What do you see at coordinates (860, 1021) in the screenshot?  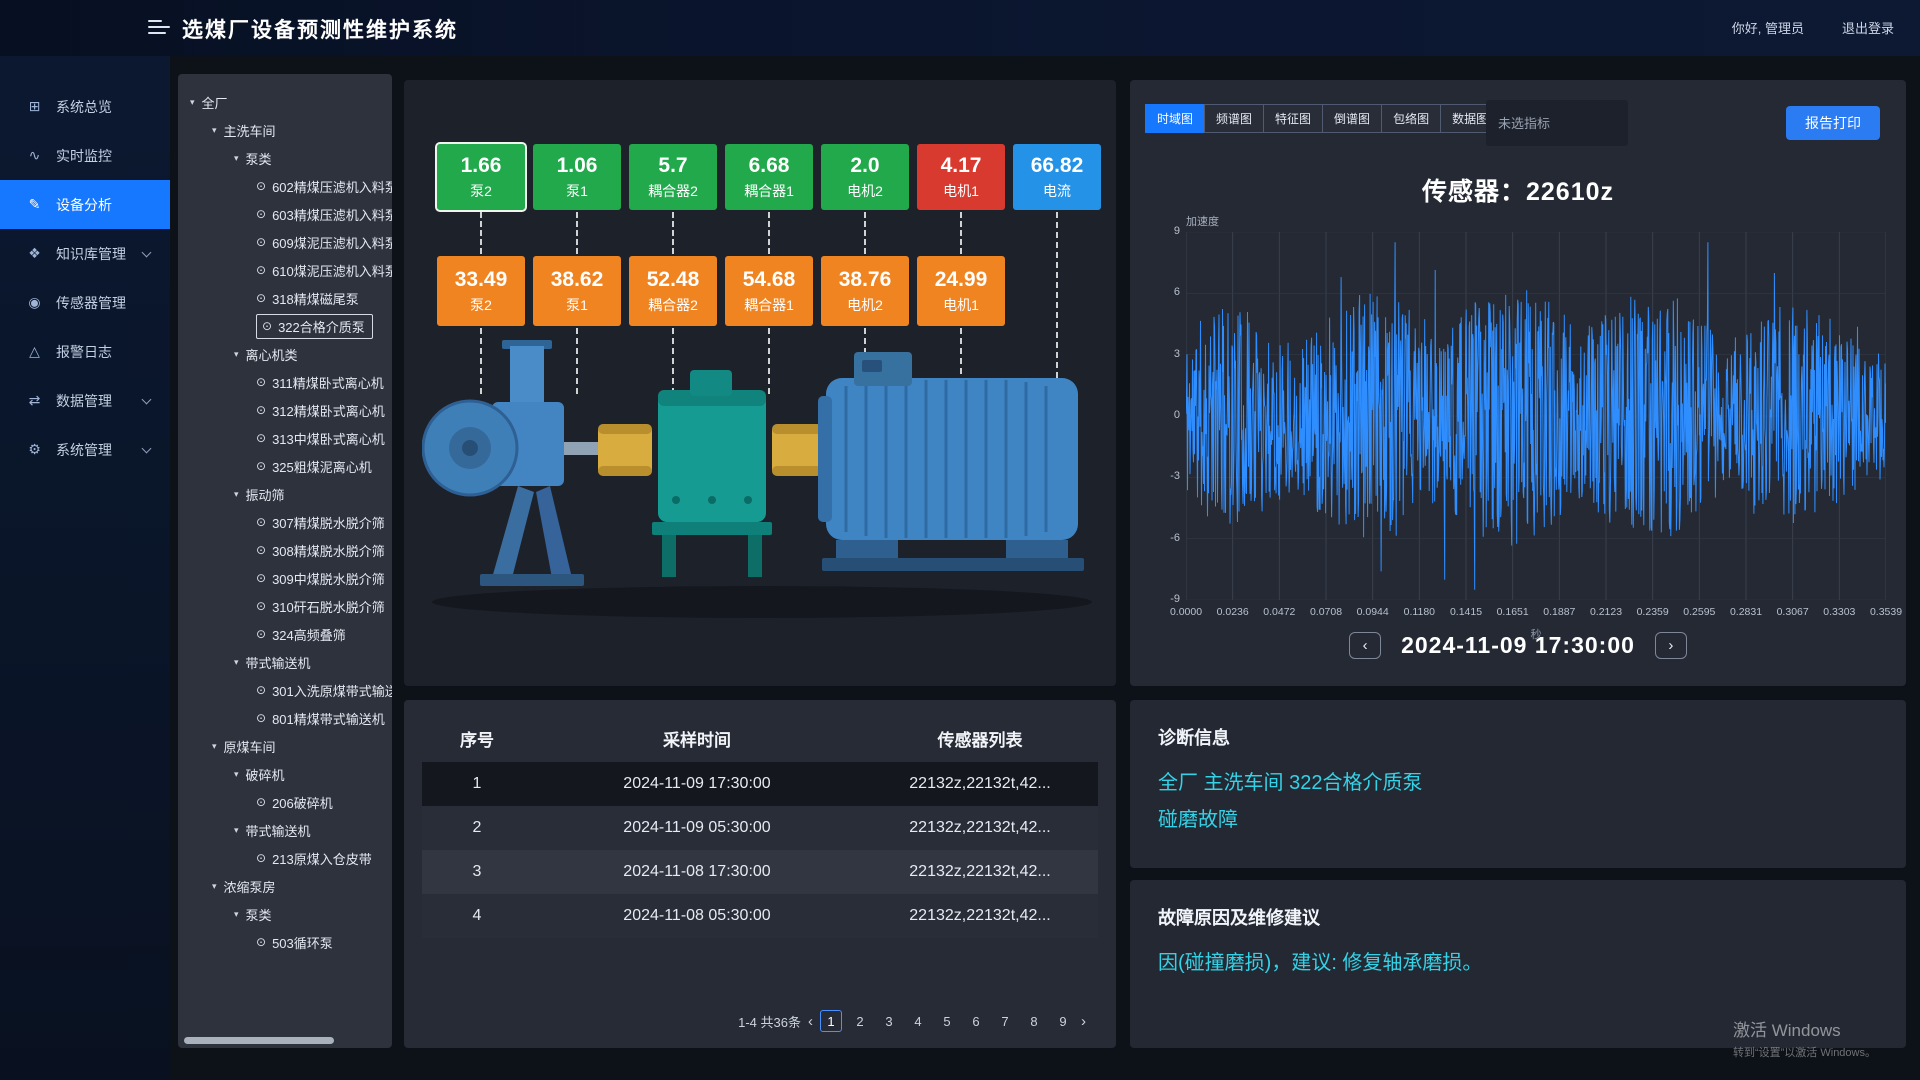 I see `page-button-2: 2` at bounding box center [860, 1021].